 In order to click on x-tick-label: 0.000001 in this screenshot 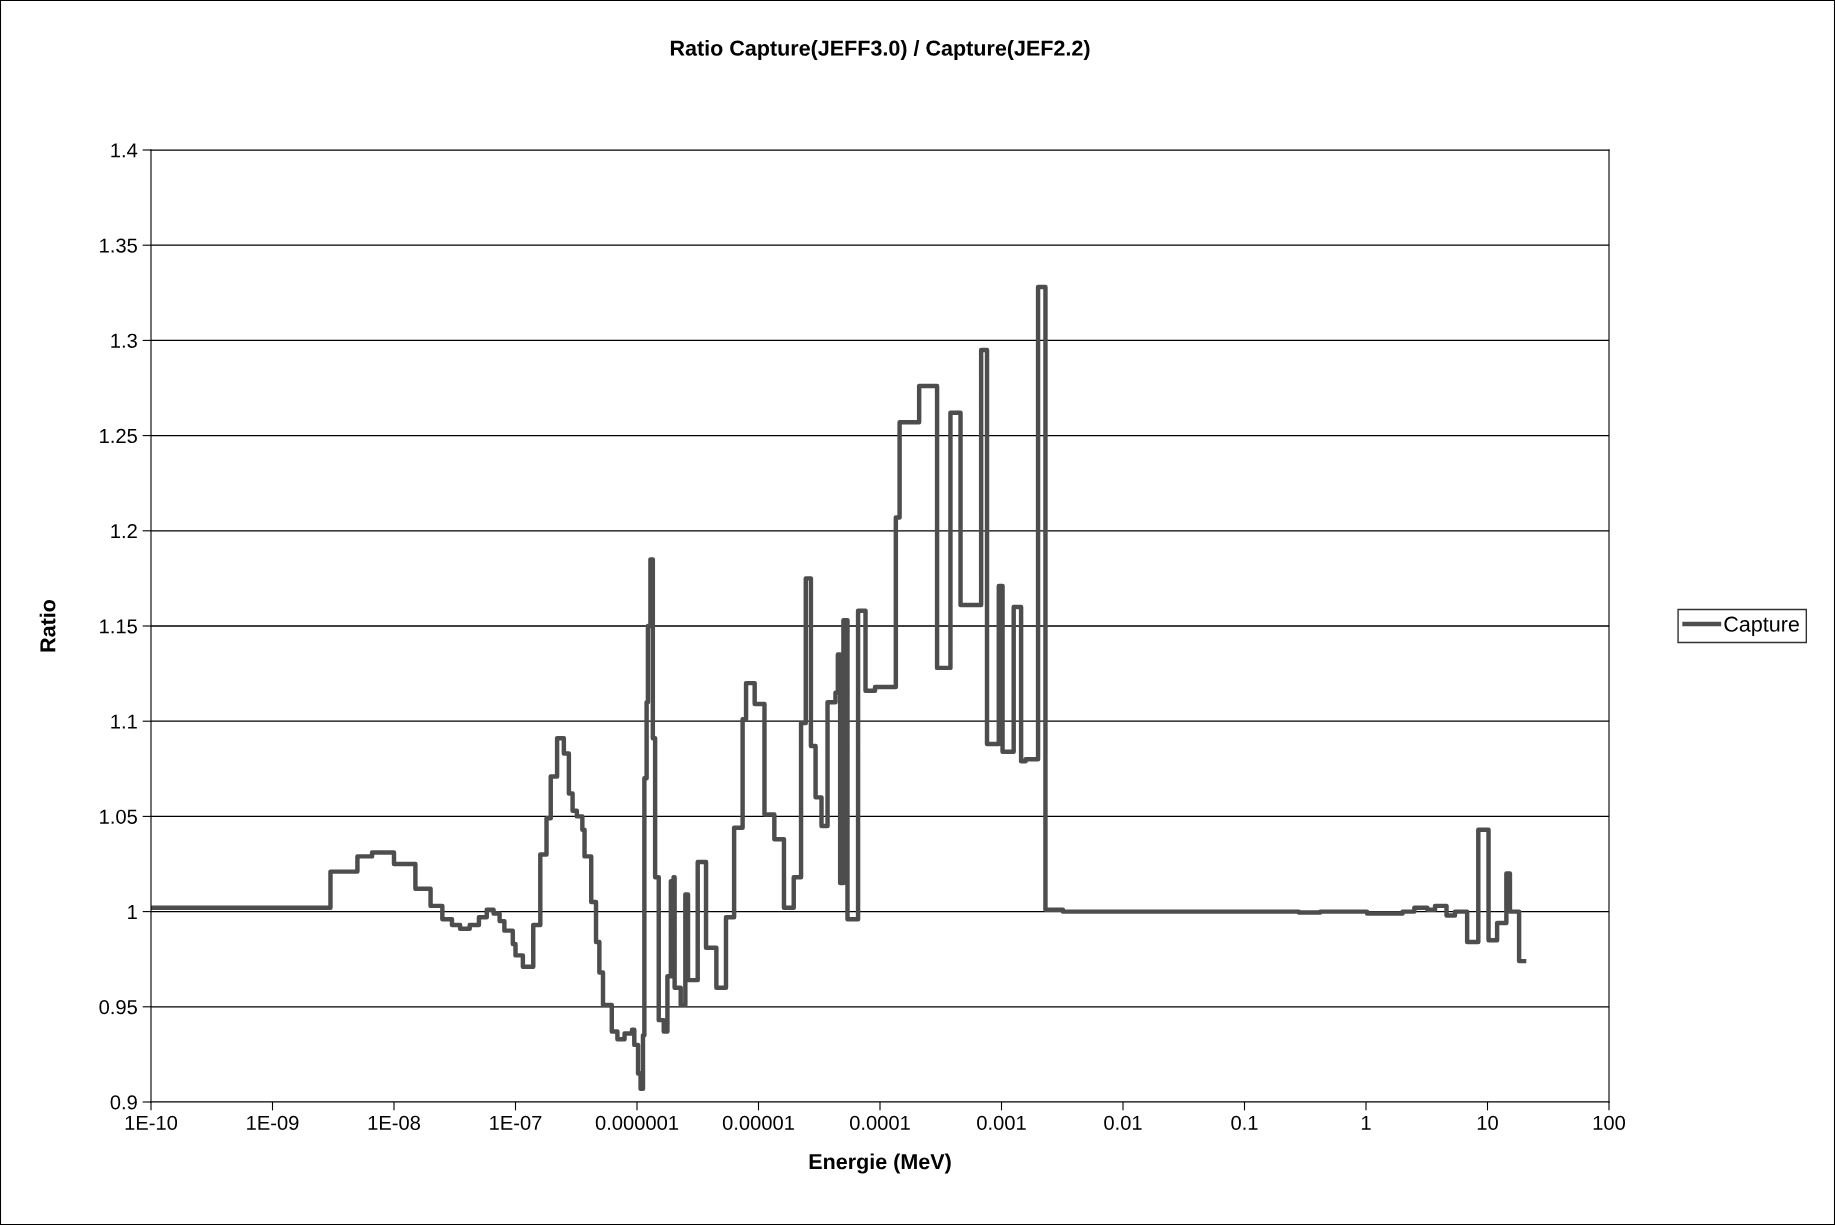, I will do `click(637, 1122)`.